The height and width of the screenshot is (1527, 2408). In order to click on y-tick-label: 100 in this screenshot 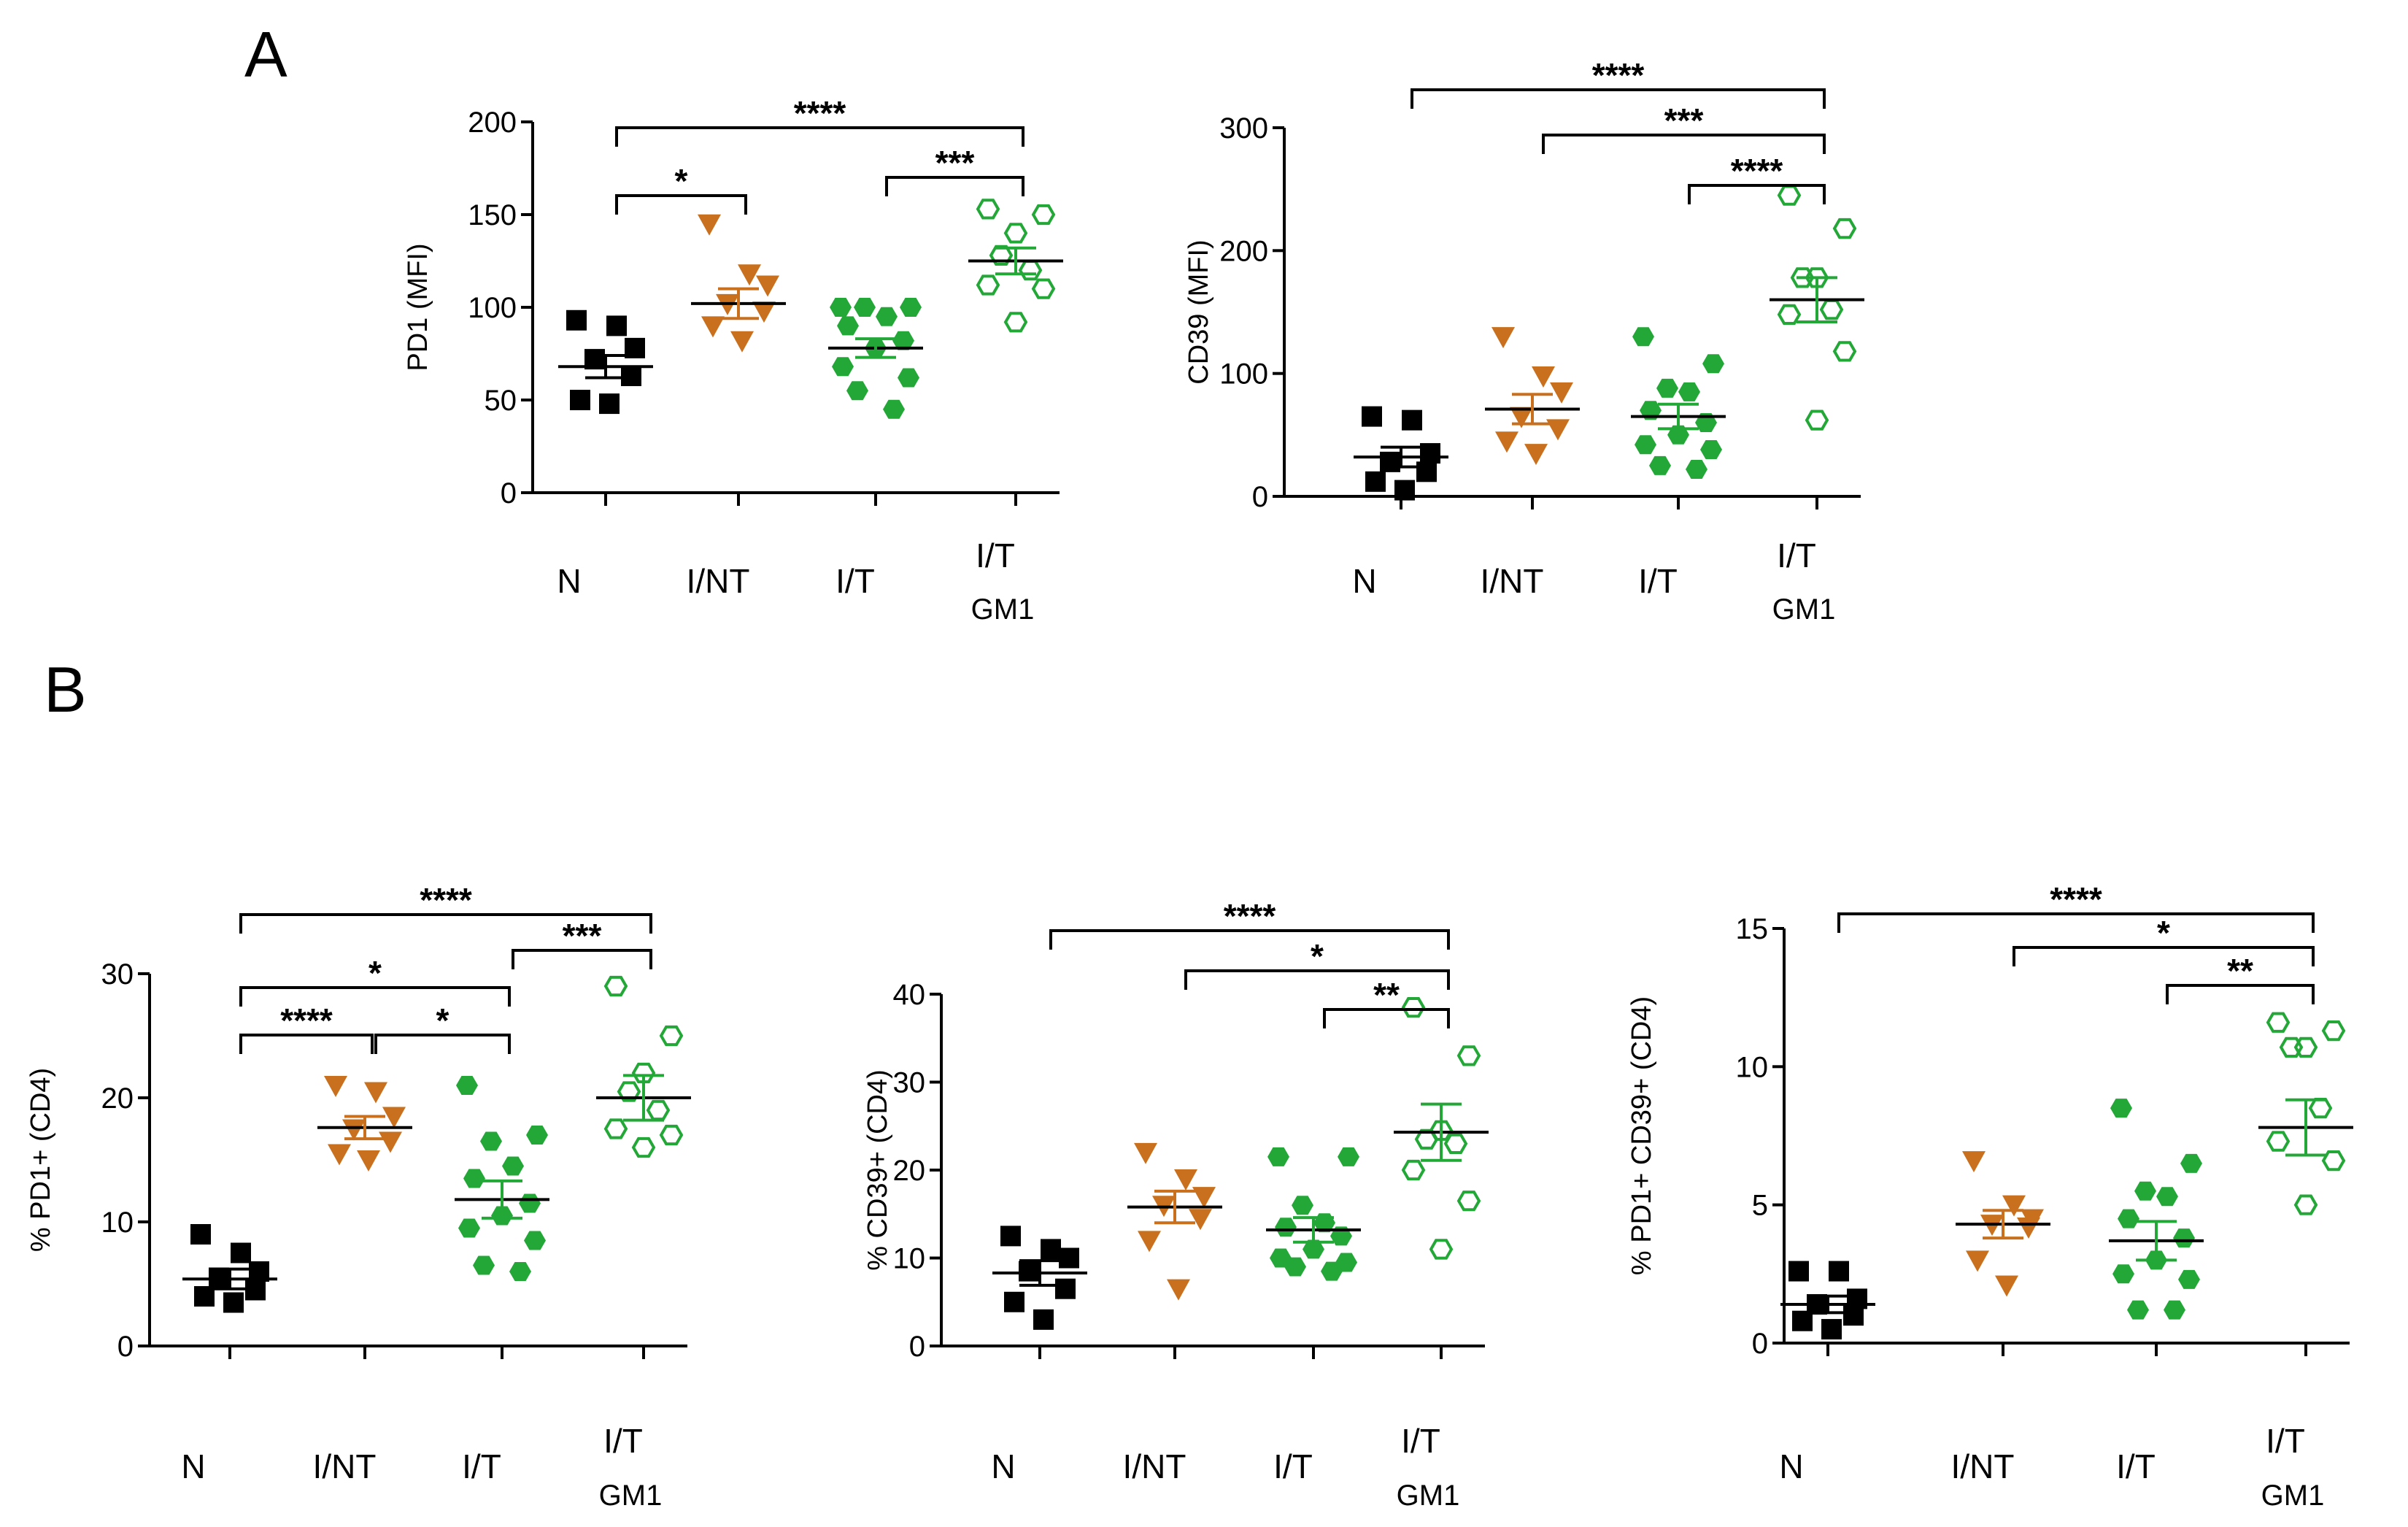, I will do `click(1243, 374)`.